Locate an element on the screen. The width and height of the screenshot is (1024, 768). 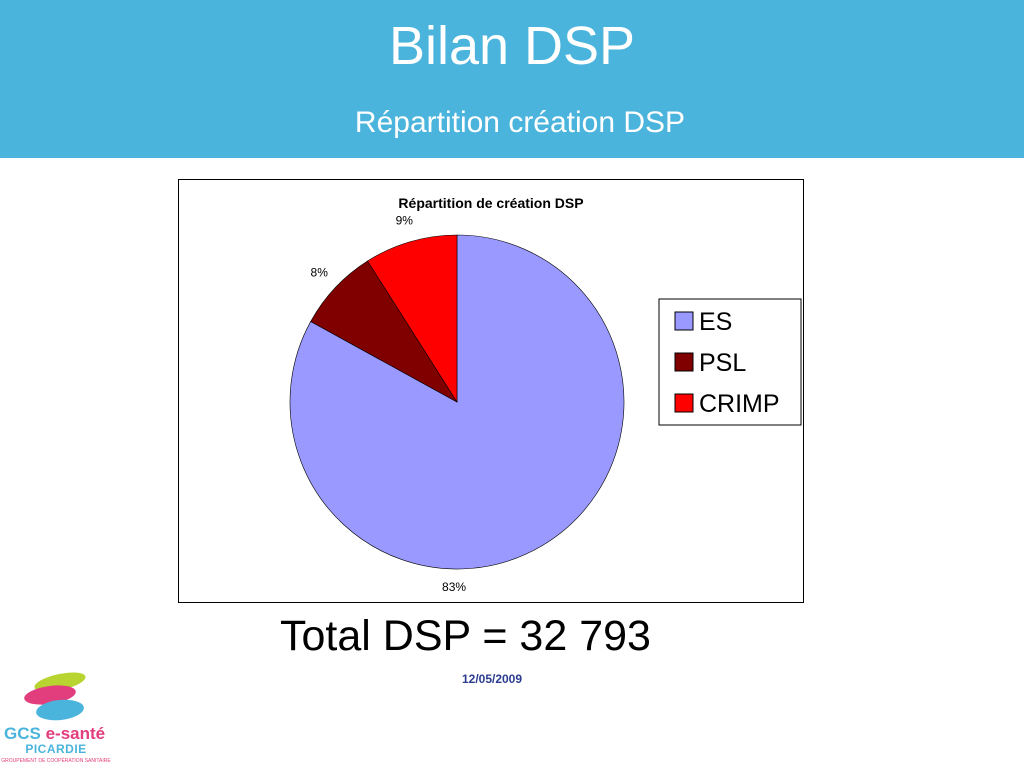
chart-title: Répartition de création DSP is located at coordinates (490, 203).